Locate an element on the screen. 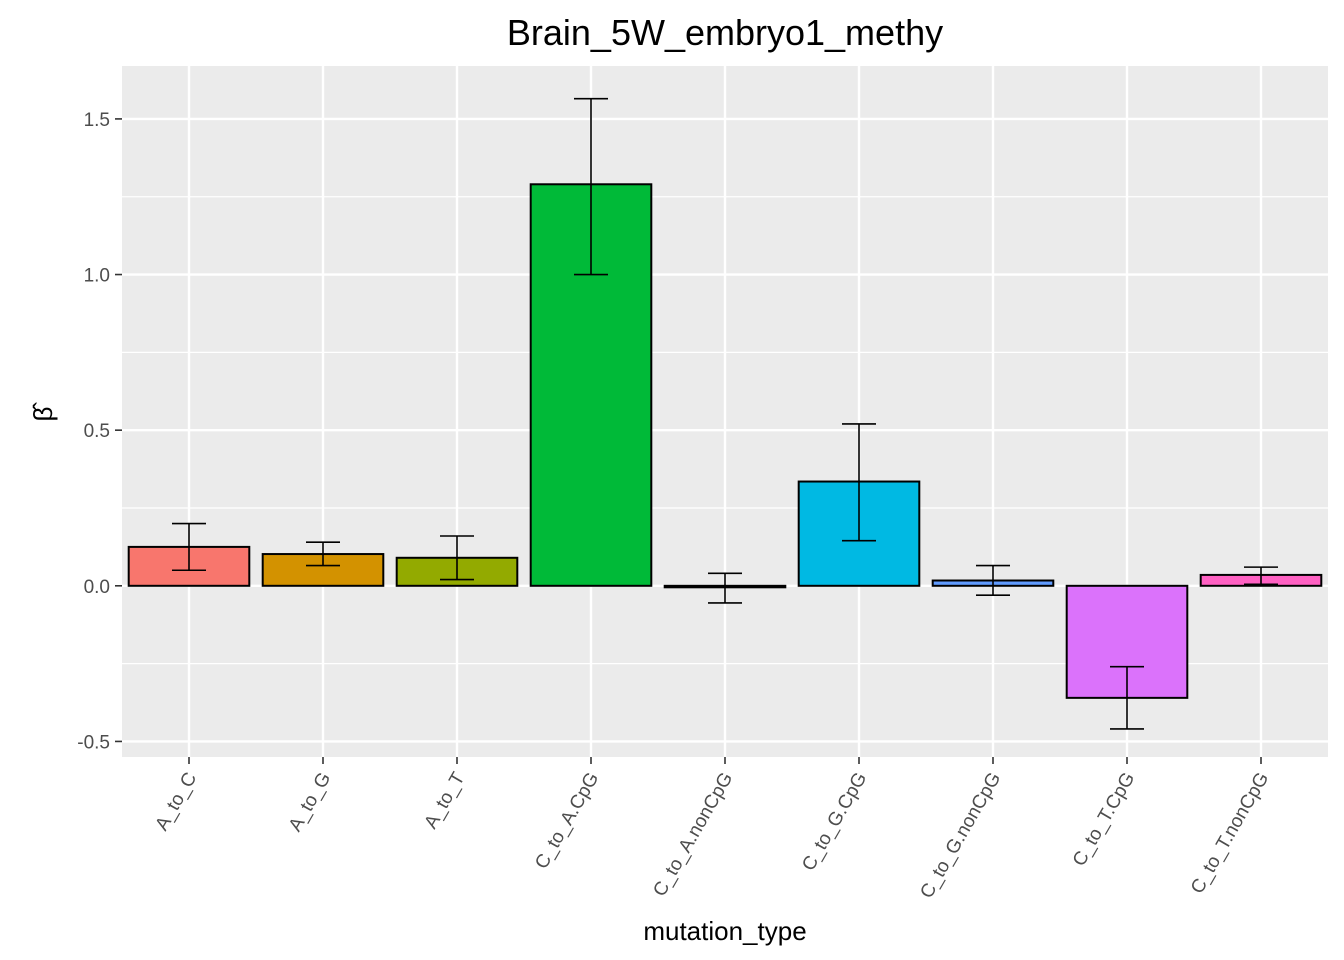 The width and height of the screenshot is (1344, 960). x-tick-label: C_to_A.CpG is located at coordinates (567, 821).